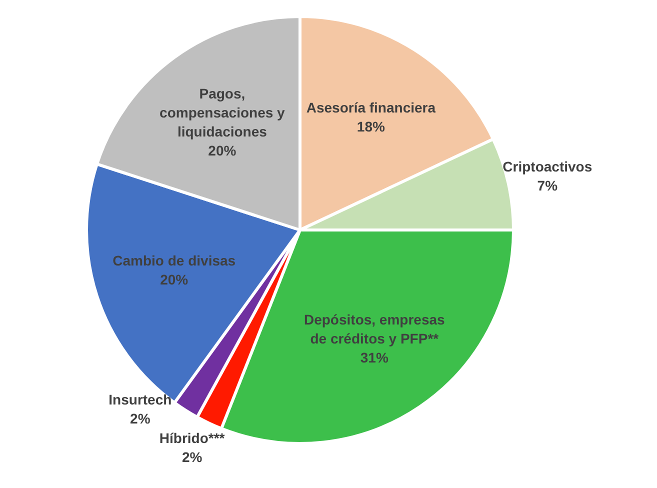 This screenshot has width=657, height=488. Describe the element at coordinates (547, 186) in the screenshot. I see `data-label: 7%` at that location.